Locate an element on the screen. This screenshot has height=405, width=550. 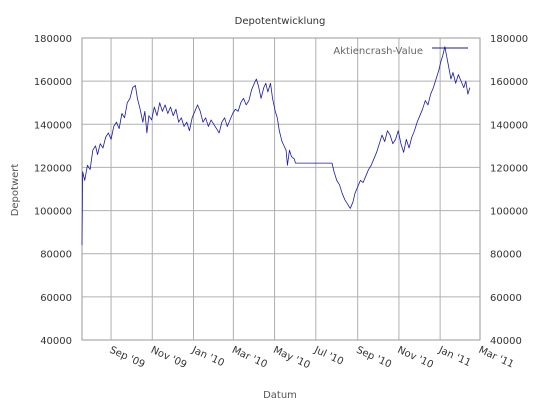
y-tick-label-right: 60000 is located at coordinates (506, 298).